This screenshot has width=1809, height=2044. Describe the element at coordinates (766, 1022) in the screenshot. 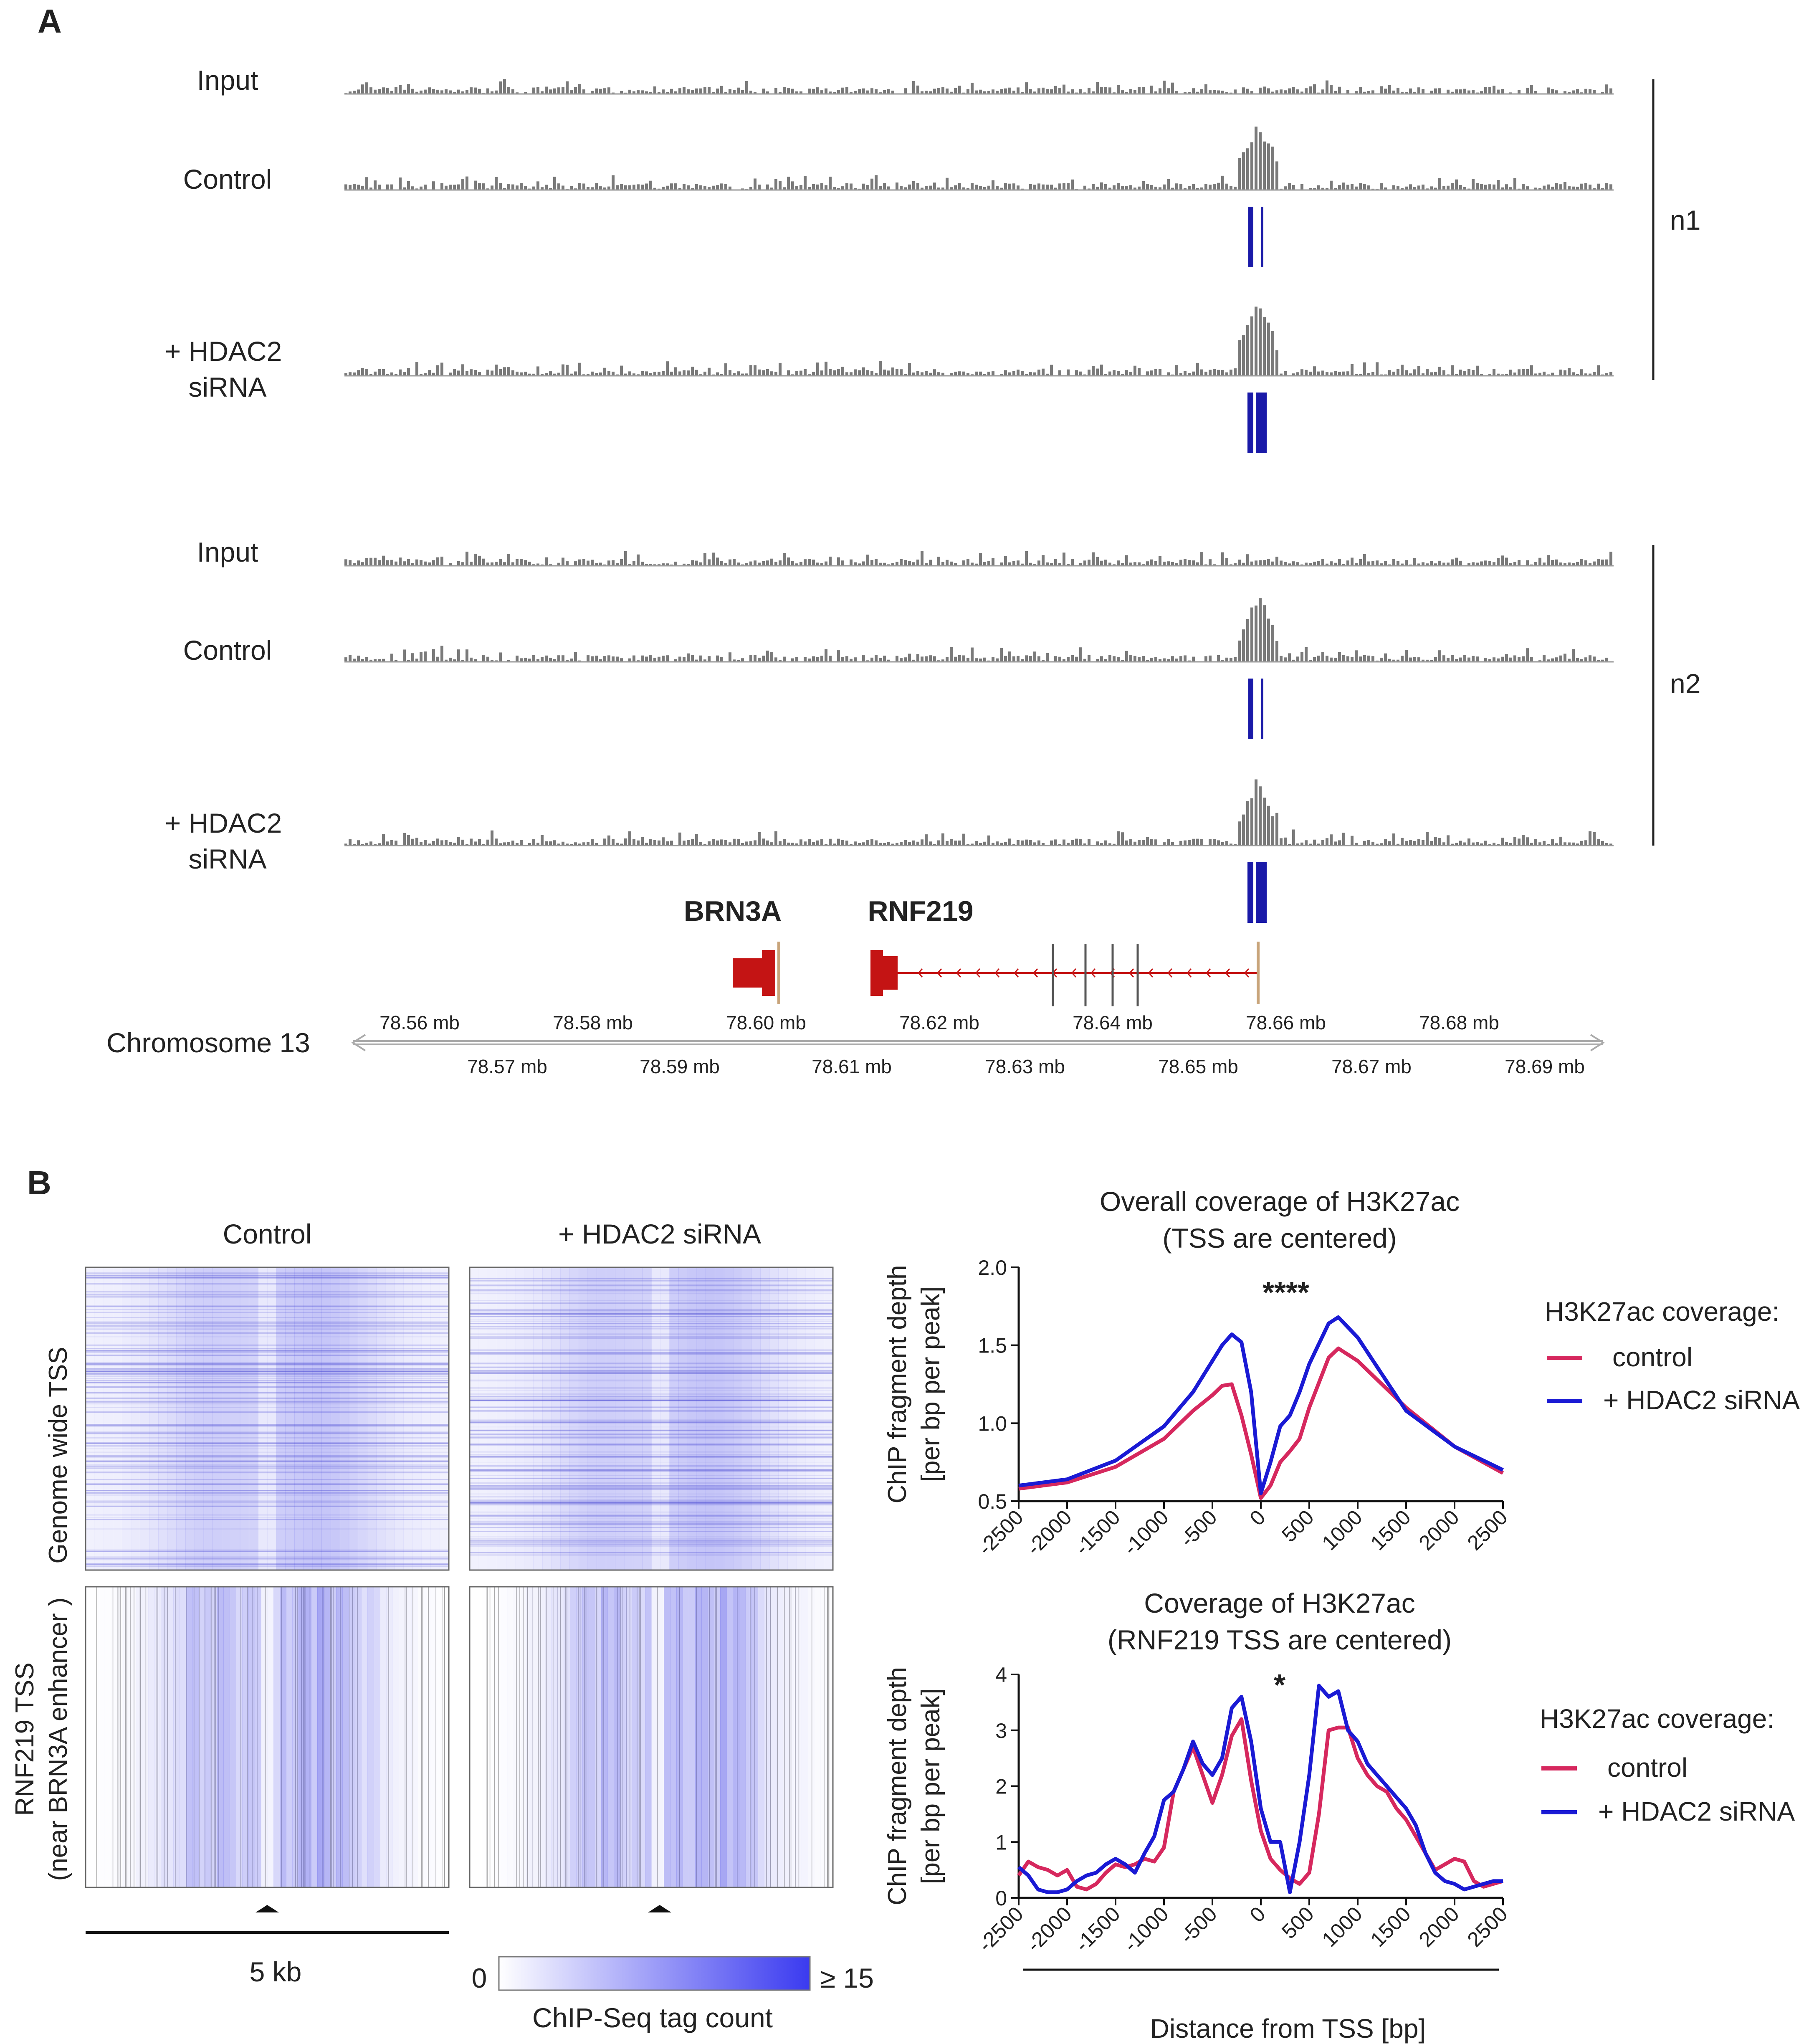

I see `mb-tick-78-60: 78.60 mb` at that location.